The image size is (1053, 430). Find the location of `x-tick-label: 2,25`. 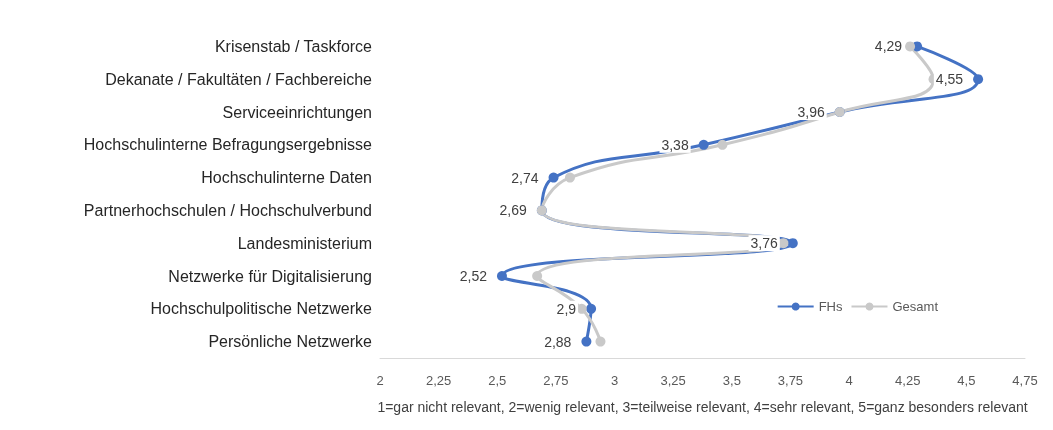

x-tick-label: 2,25 is located at coordinates (438, 380).